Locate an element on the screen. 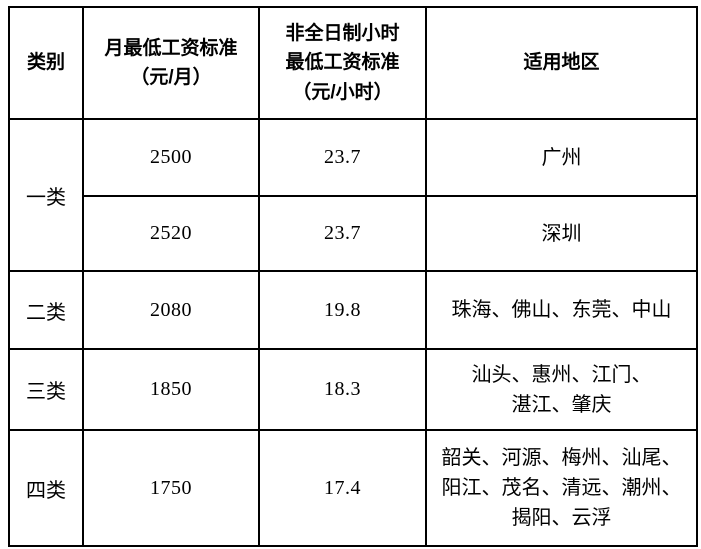 The width and height of the screenshot is (701, 549). header-cell-monthly-wage: 月最低工资标准 （元/月） is located at coordinates (171, 63).